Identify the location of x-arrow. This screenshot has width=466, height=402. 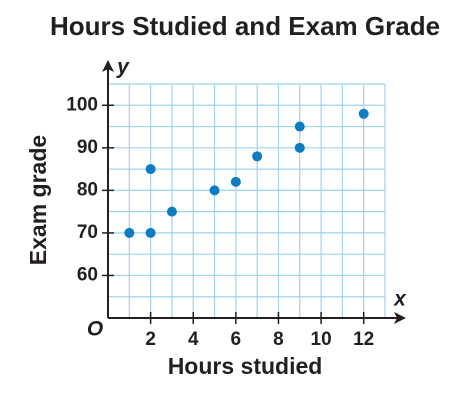
(400, 318).